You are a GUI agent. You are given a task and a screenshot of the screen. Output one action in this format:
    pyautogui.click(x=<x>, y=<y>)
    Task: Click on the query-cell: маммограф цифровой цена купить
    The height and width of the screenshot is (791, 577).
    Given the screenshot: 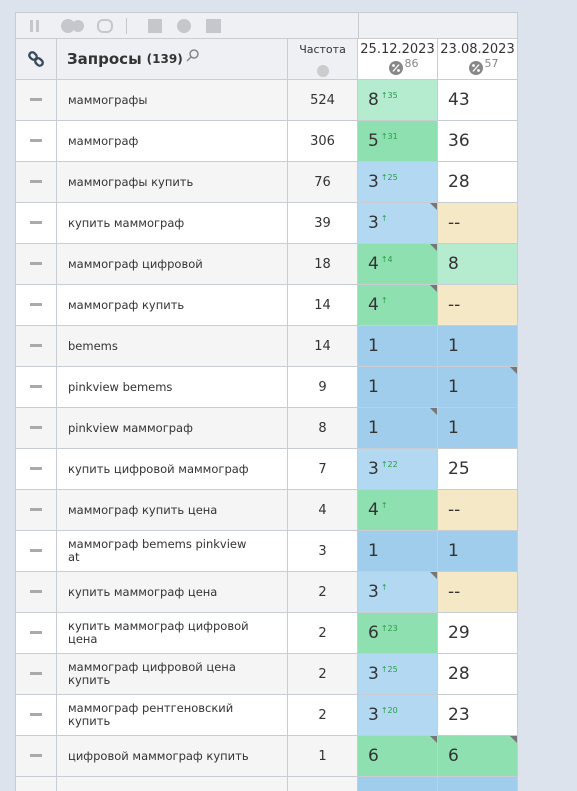 What is the action you would take?
    pyautogui.click(x=172, y=674)
    